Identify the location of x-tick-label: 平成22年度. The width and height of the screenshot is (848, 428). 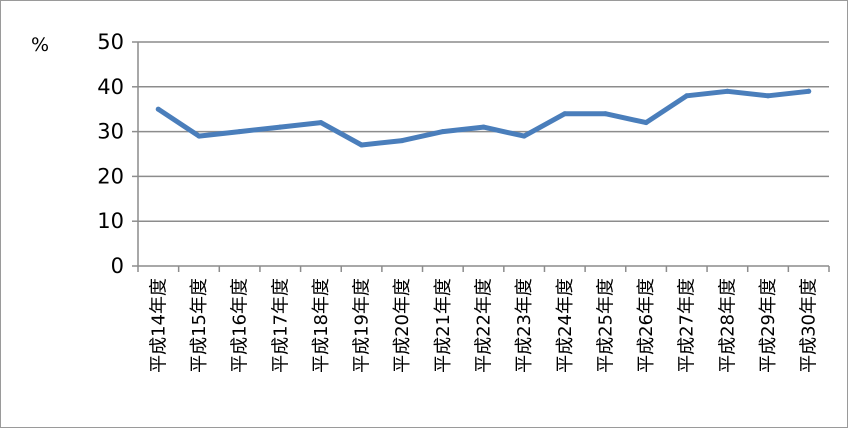
(484, 325).